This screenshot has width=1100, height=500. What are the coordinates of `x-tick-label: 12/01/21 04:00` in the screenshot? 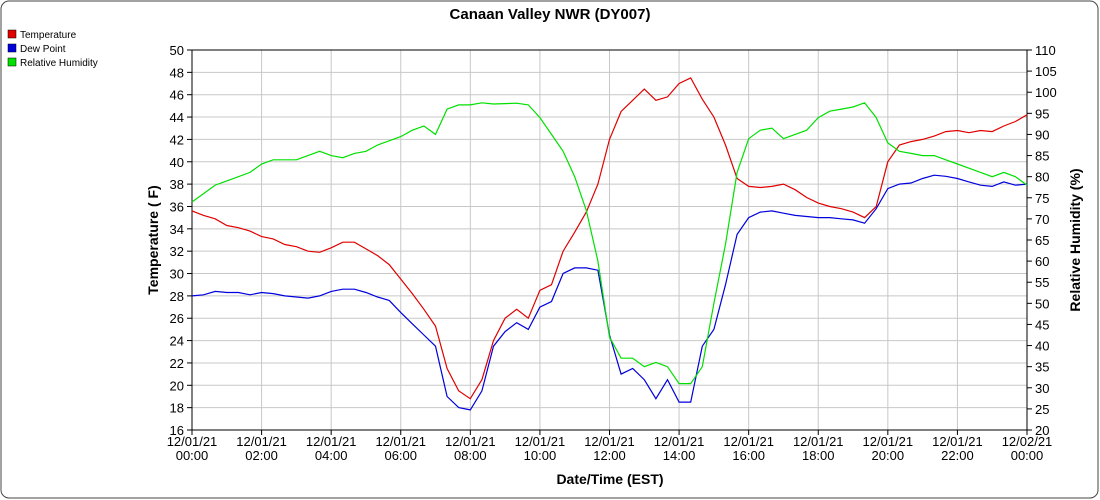 It's located at (331, 448).